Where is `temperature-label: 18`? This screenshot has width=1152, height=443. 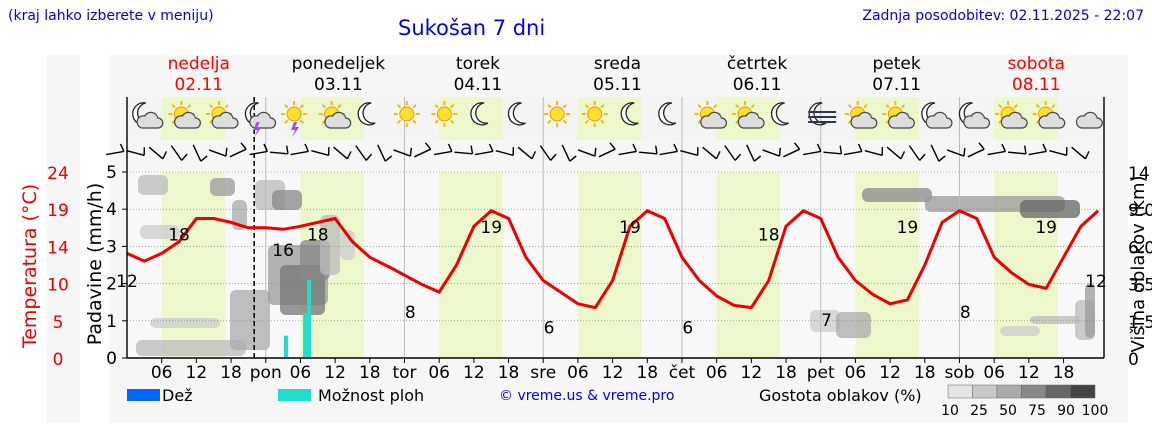
temperature-label: 18 is located at coordinates (179, 236).